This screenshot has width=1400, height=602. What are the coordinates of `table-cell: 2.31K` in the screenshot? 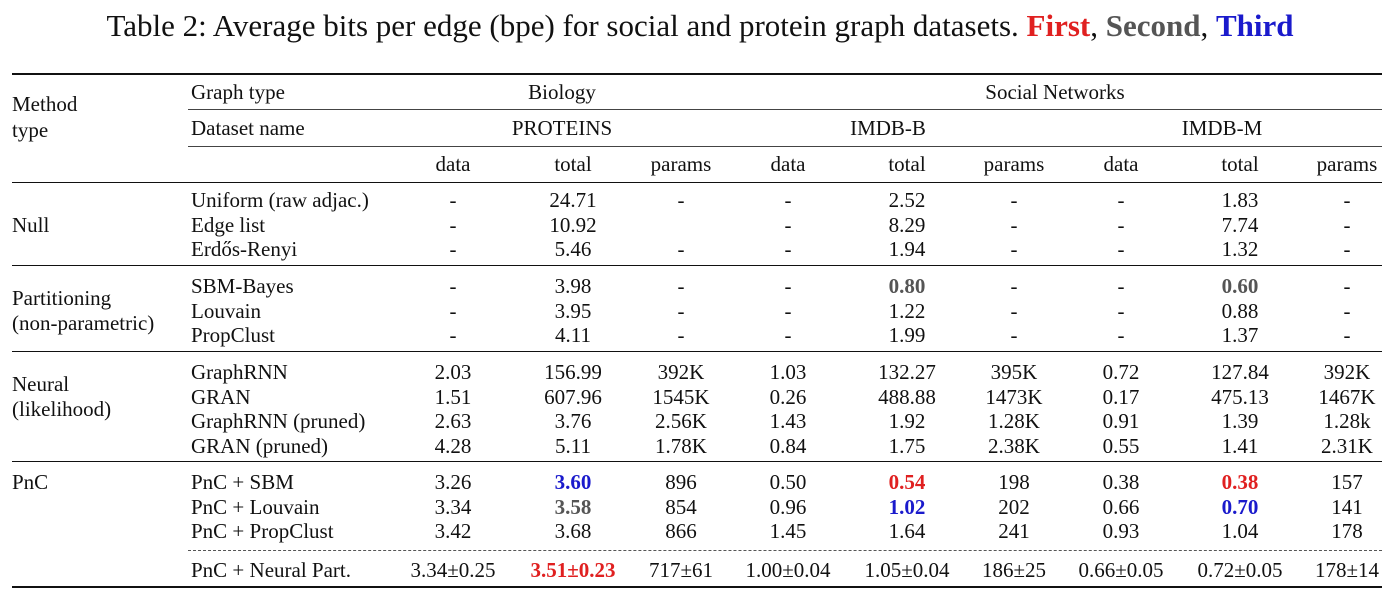 It's located at (1347, 446).